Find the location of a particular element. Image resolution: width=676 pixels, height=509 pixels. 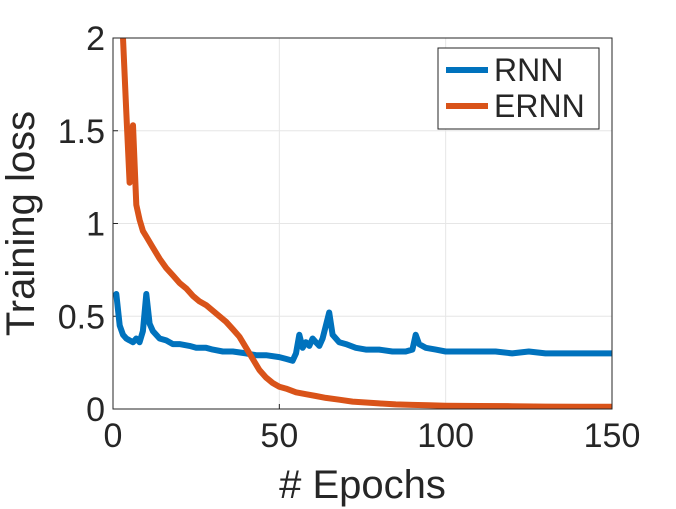

x-tick-label: 150 is located at coordinates (612, 436).